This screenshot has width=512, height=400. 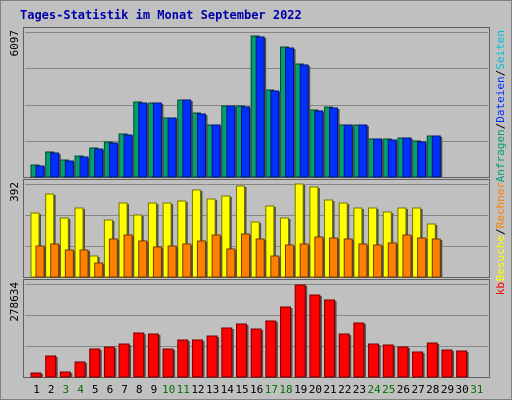 What do you see at coordinates (329, 389) in the screenshot?
I see `x-tick-label: 21` at bounding box center [329, 389].